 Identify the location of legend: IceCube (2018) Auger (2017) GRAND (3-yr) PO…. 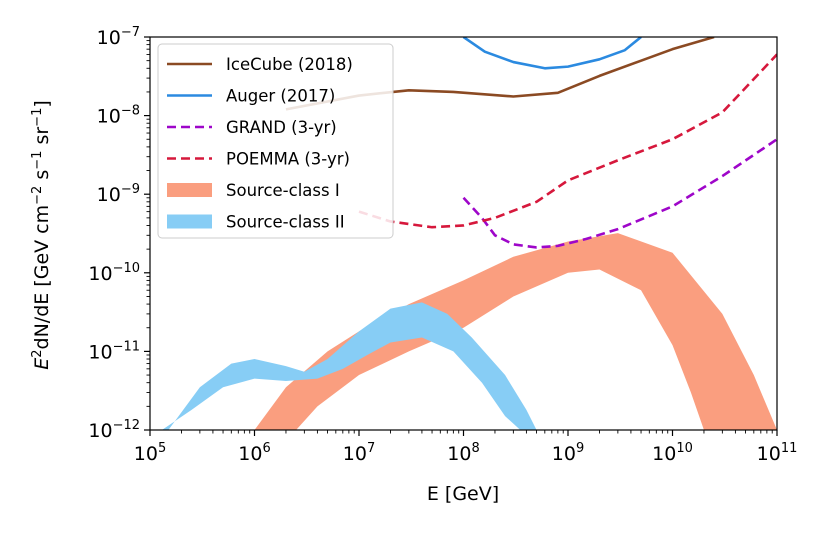
(275, 141).